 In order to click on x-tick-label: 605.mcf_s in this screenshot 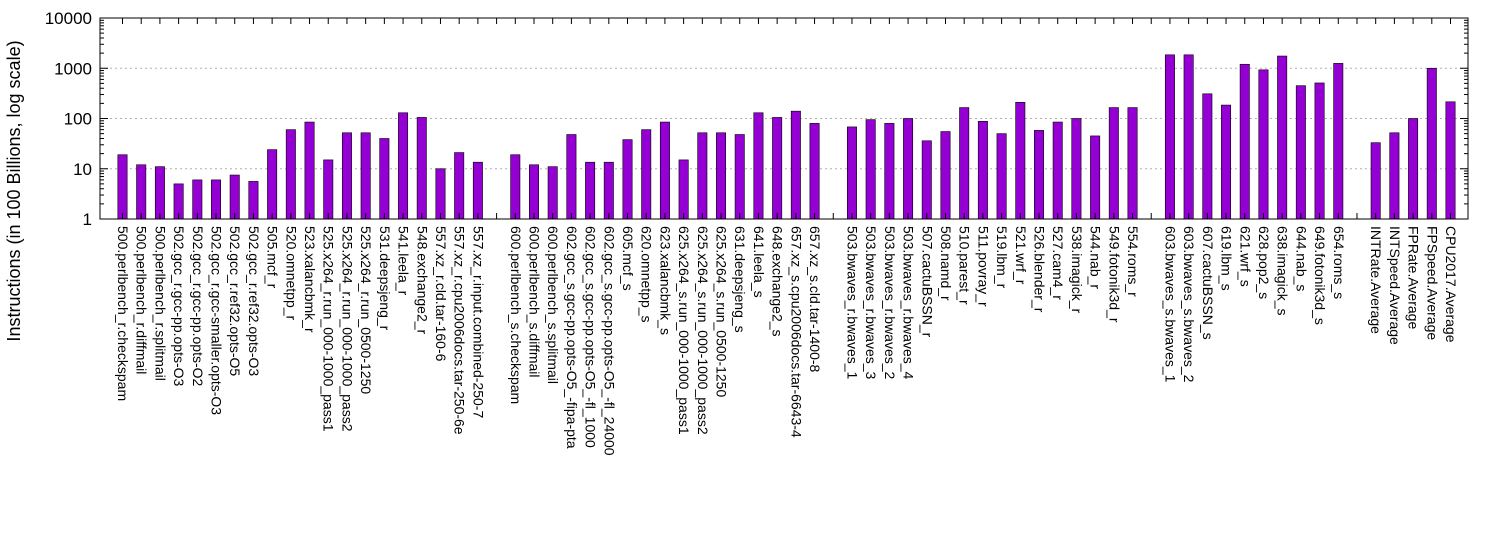, I will do `click(628, 258)`.